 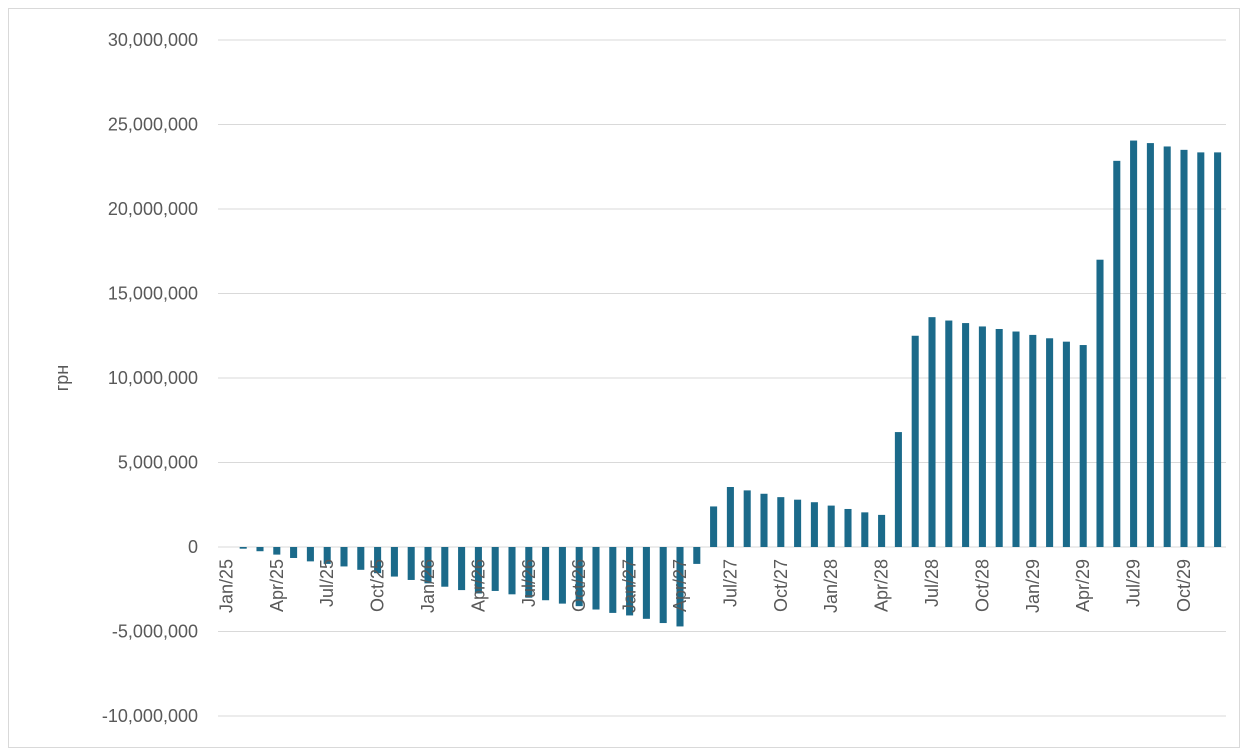 I want to click on y-tick-label: -10,000,000, so click(x=150, y=716).